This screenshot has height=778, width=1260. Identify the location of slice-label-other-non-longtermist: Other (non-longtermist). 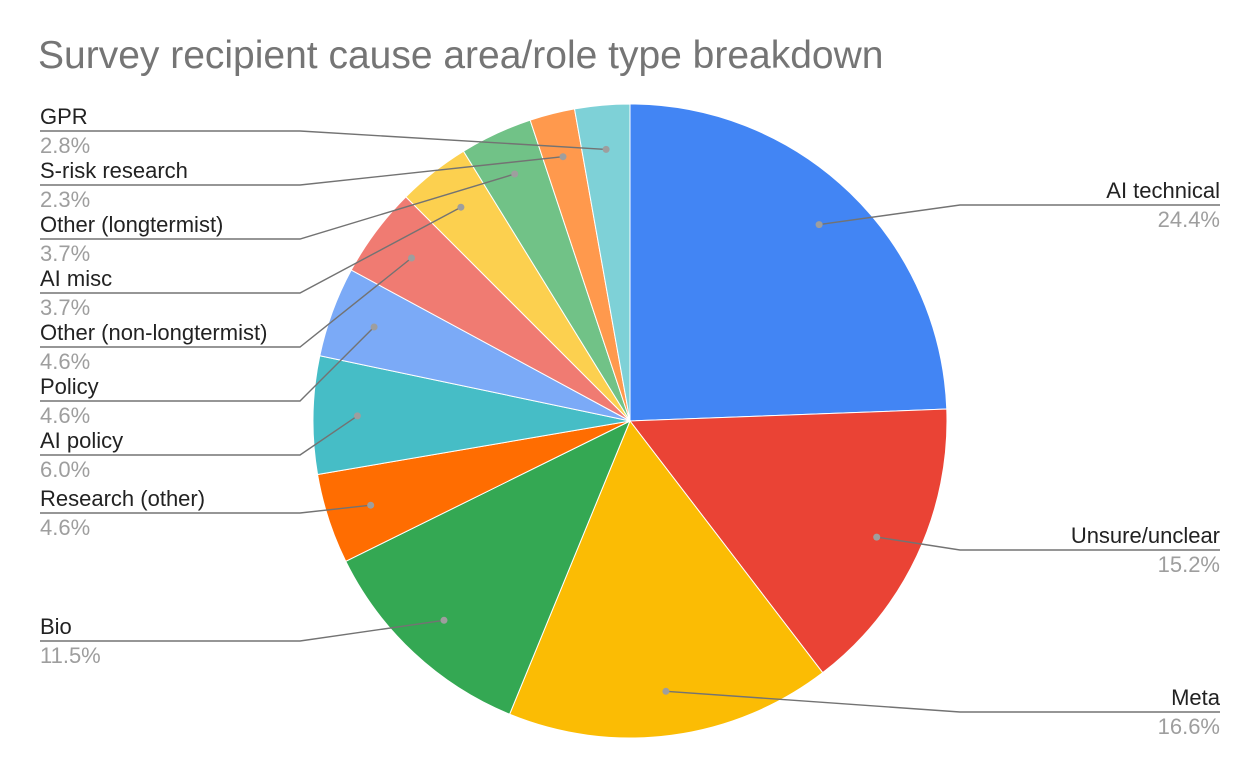
(153, 332).